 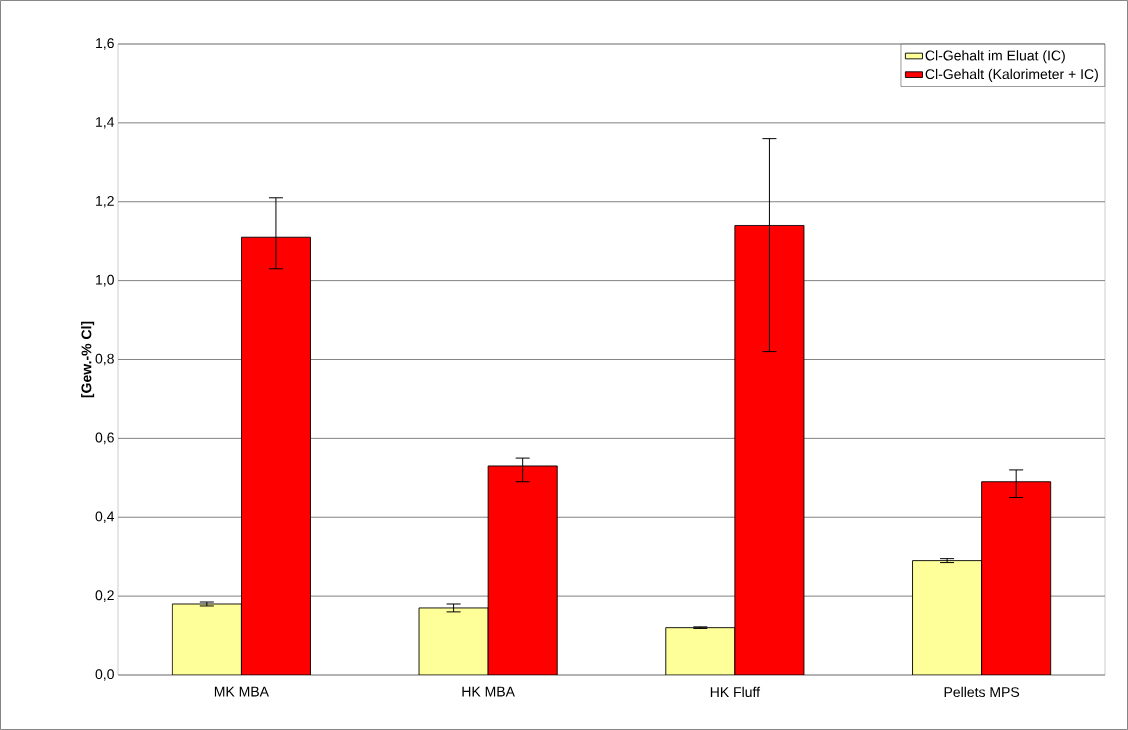 I want to click on x-tick-label: MK MBA, so click(x=241, y=691).